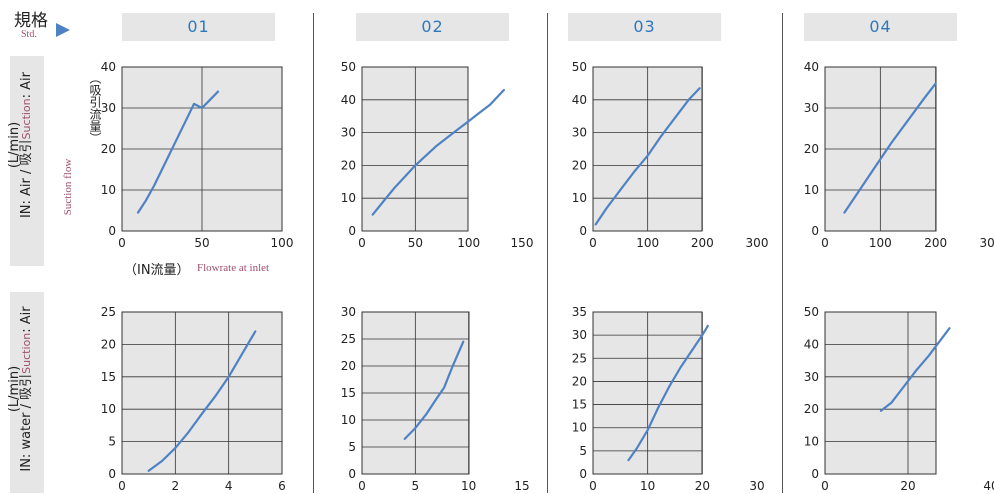  What do you see at coordinates (229, 486) in the screenshot?
I see `x-tick-label: 4` at bounding box center [229, 486].